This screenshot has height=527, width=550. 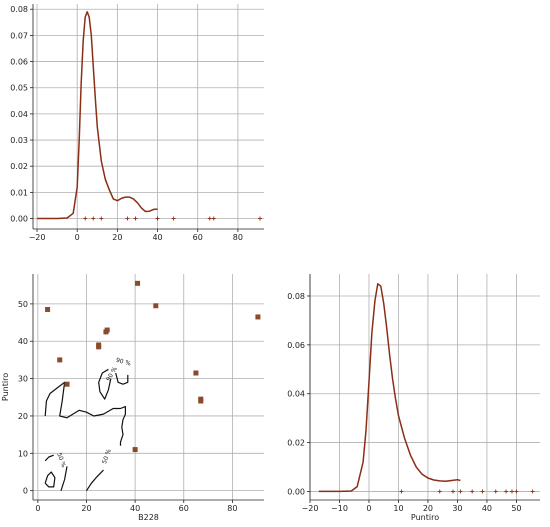 What do you see at coordinates (123, 362) in the screenshot?
I see `contour-label-1: 90 %` at bounding box center [123, 362].